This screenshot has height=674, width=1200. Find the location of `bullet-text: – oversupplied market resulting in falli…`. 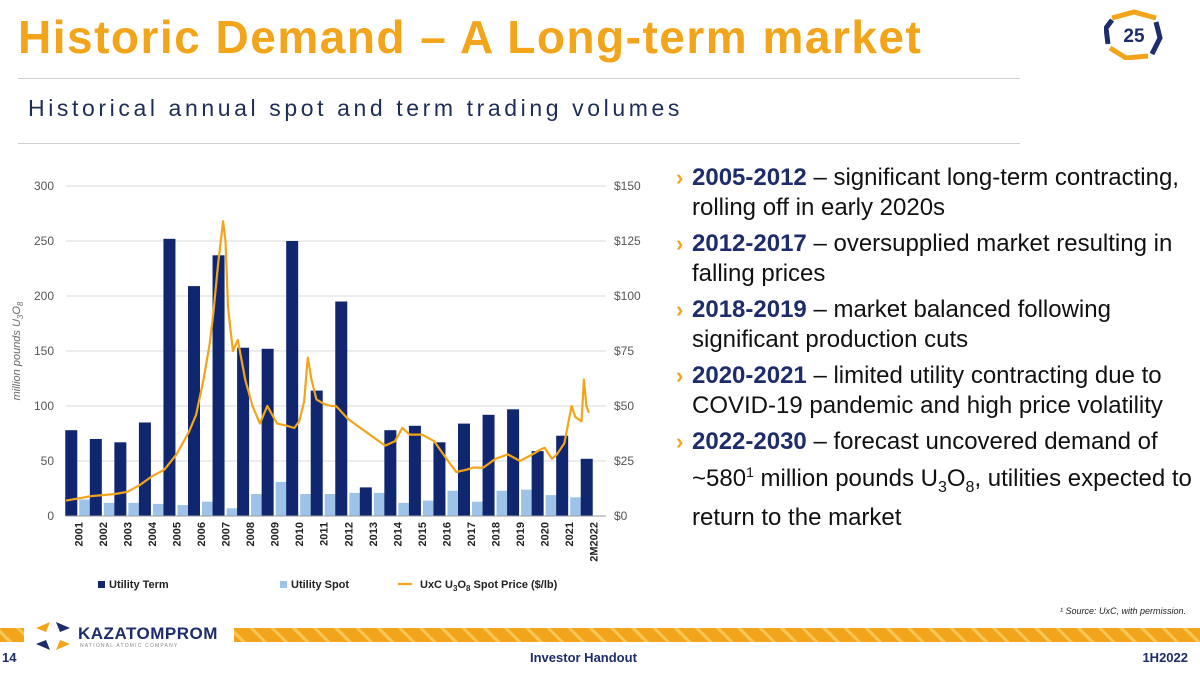

bullet-text: – oversupplied market resulting in falli… is located at coordinates (932, 258).